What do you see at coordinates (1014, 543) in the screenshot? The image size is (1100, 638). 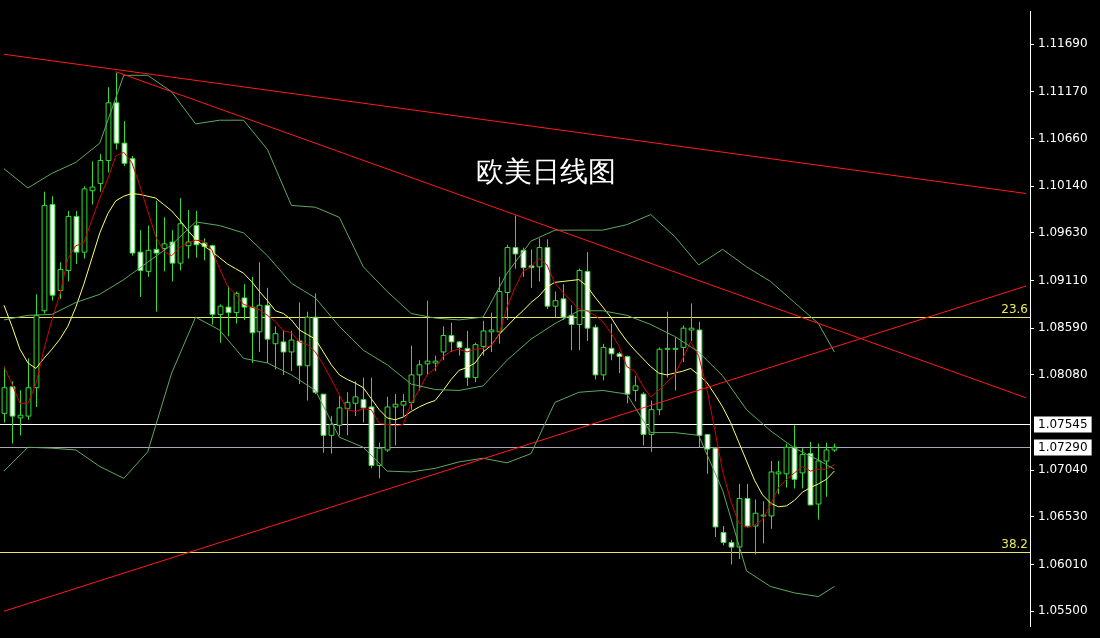 I see `annotation: 38.2` at bounding box center [1014, 543].